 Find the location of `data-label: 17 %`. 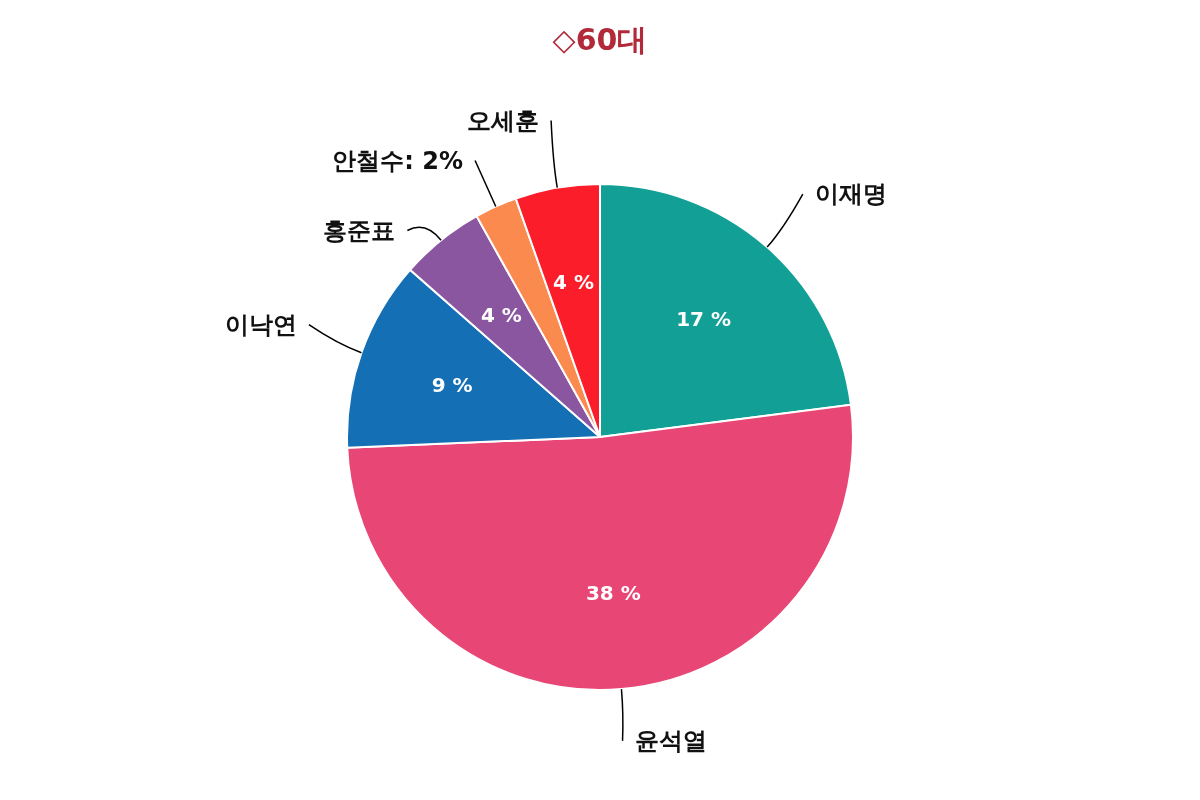

data-label: 17 % is located at coordinates (704, 319).